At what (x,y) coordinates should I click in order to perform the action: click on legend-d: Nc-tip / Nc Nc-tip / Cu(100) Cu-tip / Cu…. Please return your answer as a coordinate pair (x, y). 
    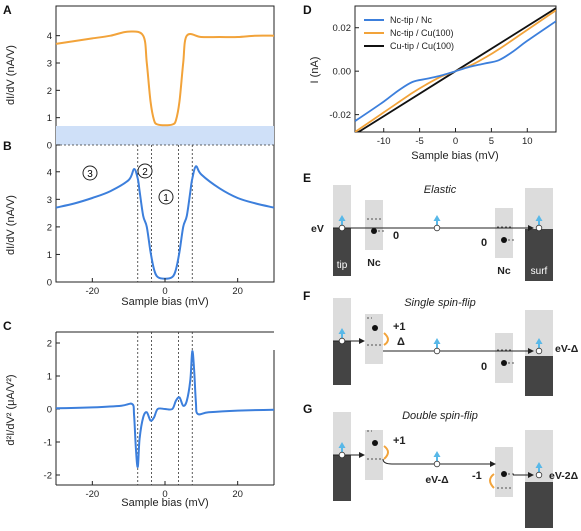
    Looking at the image, I should click on (409, 33).